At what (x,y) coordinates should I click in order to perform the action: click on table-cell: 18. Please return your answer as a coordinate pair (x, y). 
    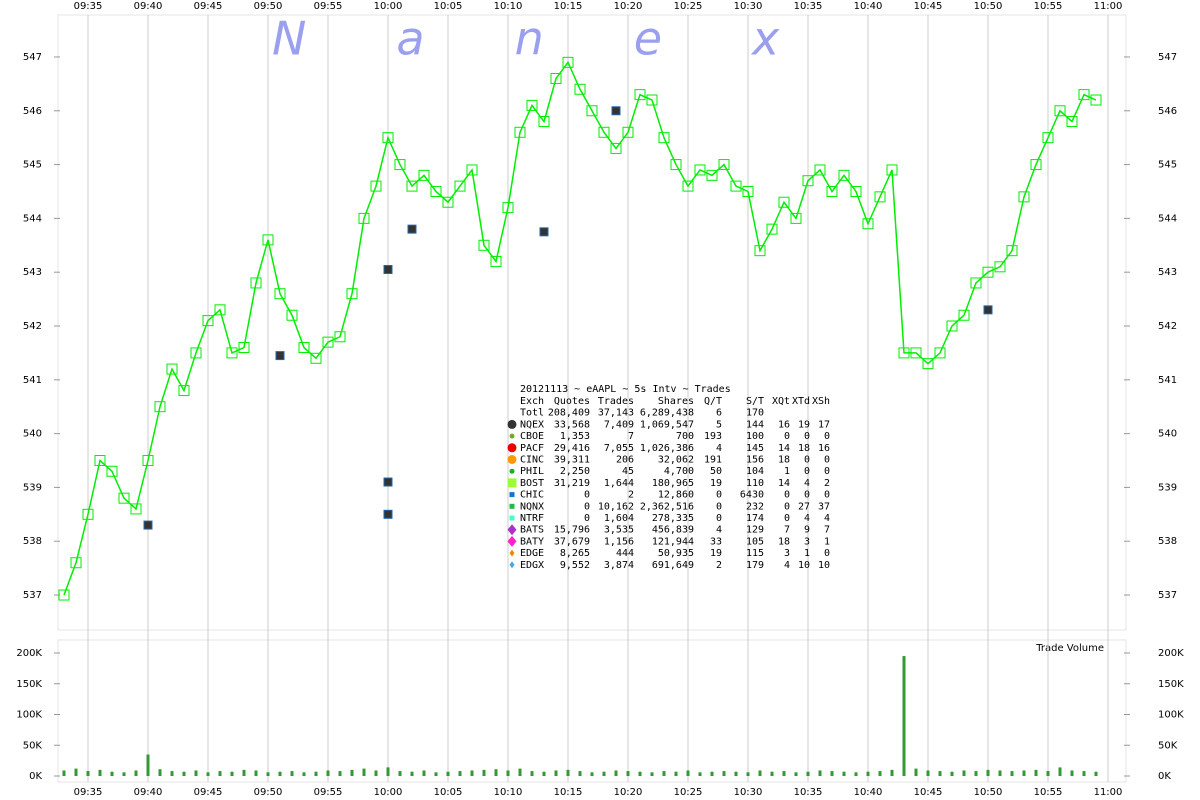
    Looking at the image, I should click on (784, 460).